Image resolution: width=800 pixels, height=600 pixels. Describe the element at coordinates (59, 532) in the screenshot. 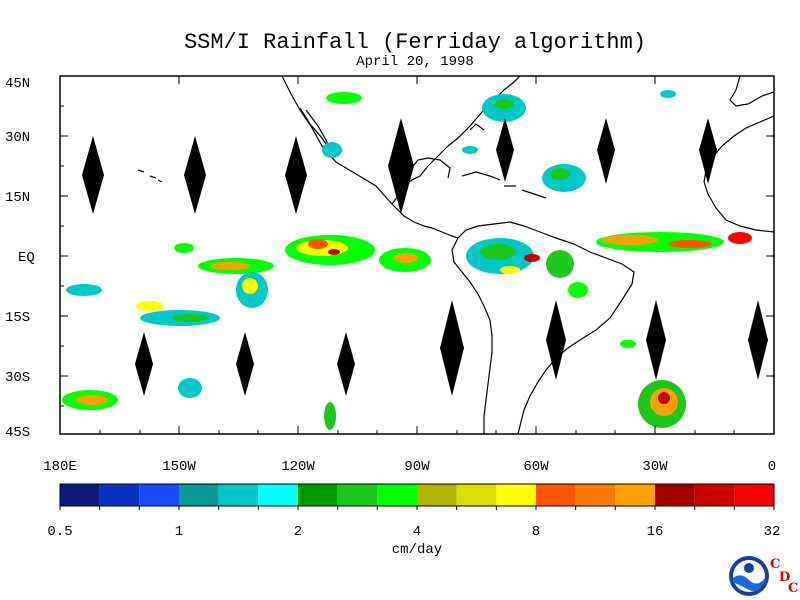

I see `colorbar-tick-0-5: 0.5` at that location.